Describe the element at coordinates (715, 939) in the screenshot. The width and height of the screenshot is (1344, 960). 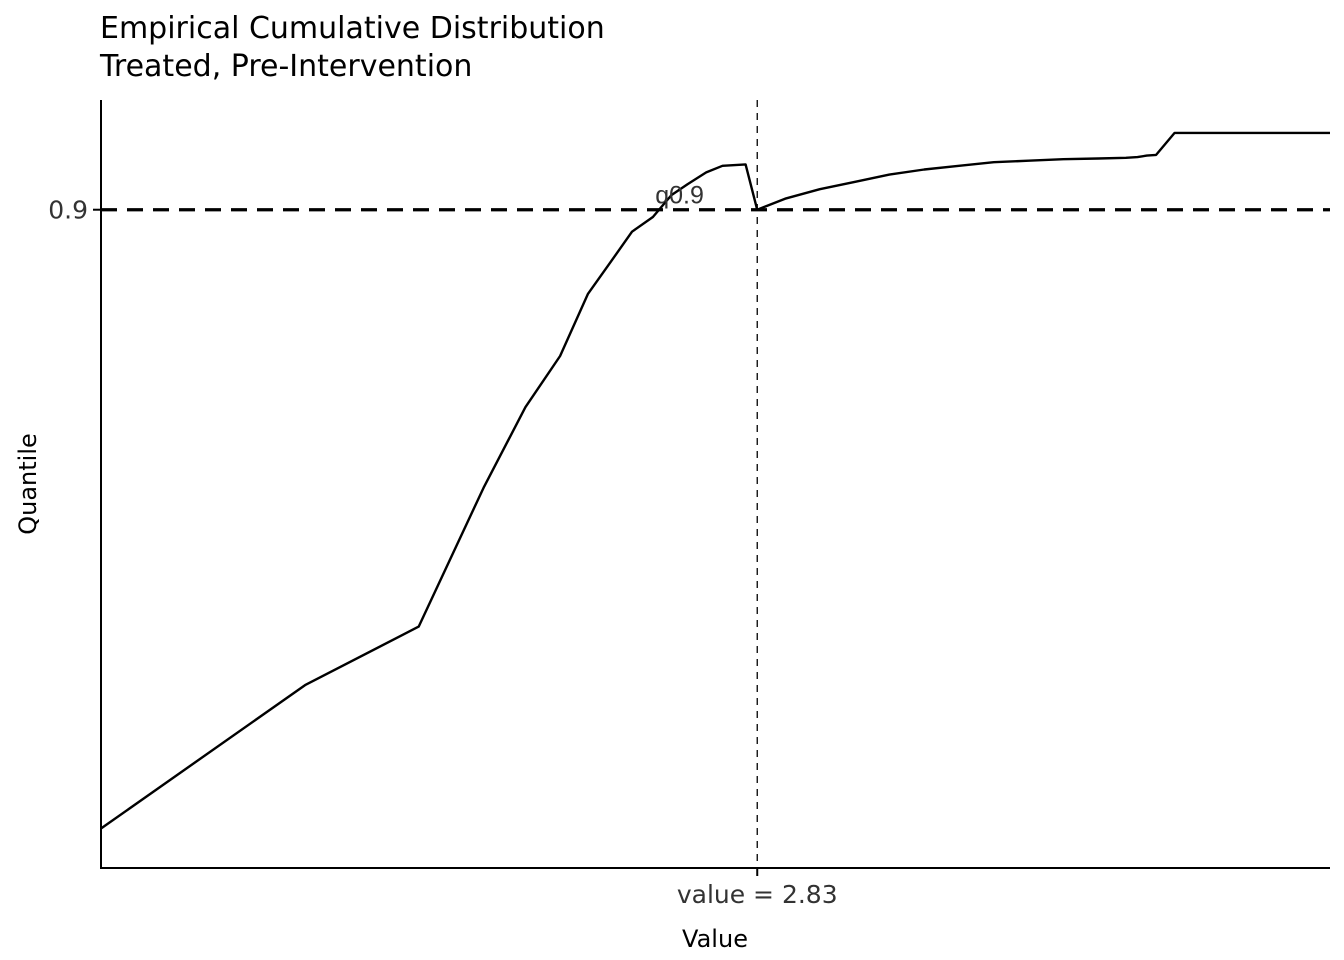
I see `x-axis-title: Value` at that location.